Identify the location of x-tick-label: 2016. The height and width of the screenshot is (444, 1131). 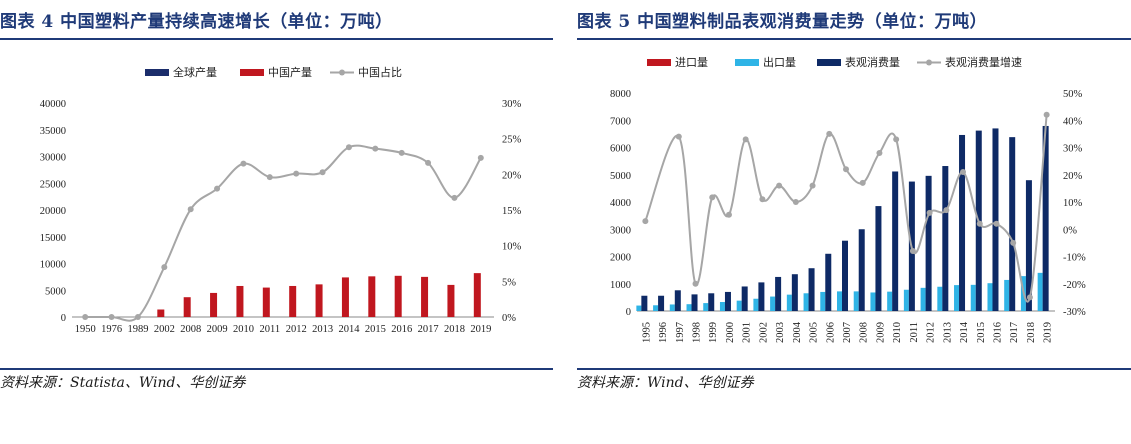
(401, 329).